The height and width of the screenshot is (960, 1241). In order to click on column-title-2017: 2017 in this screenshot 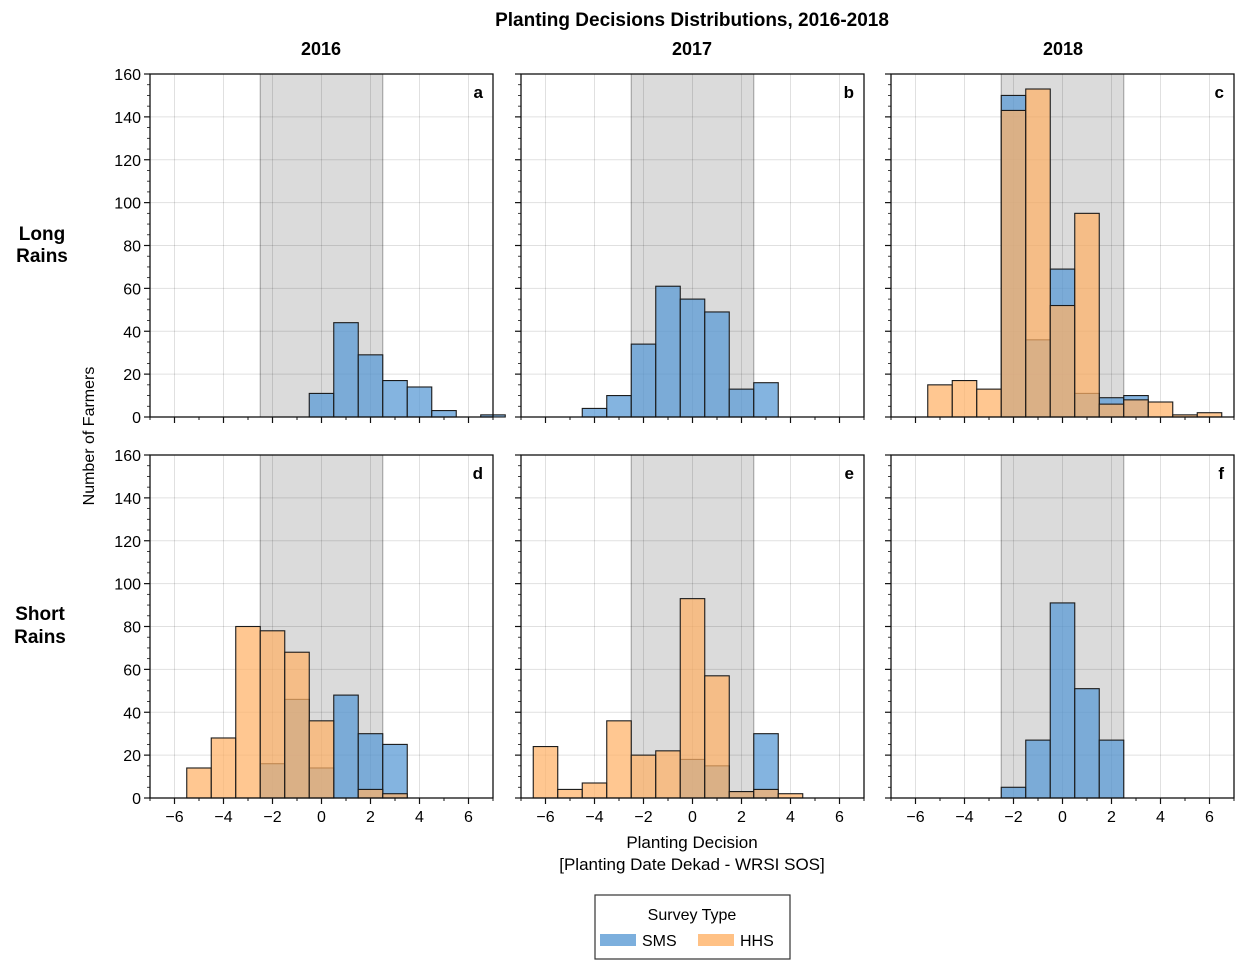, I will do `click(692, 49)`.